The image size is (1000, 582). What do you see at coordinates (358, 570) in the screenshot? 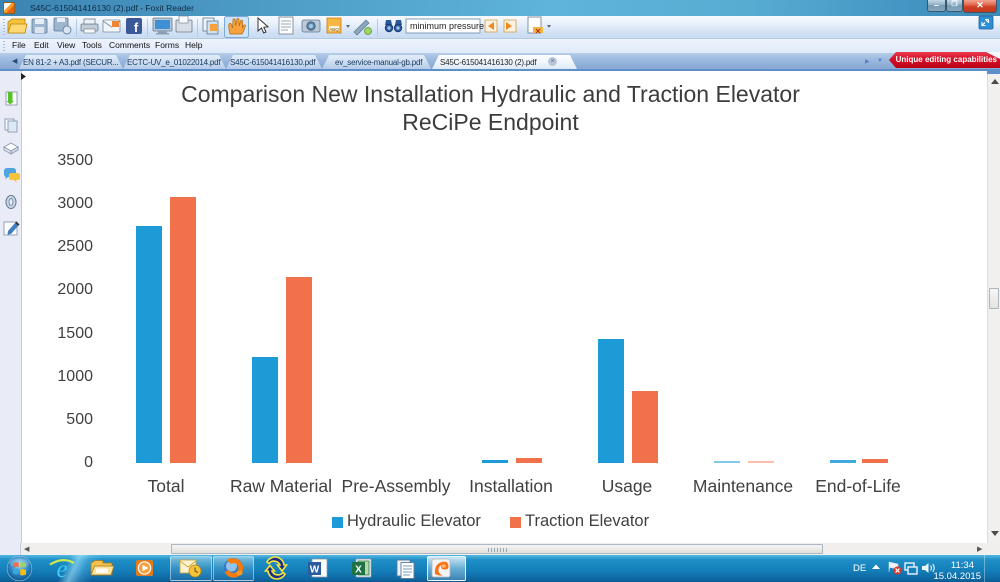
I see `svg-text: X` at bounding box center [358, 570].